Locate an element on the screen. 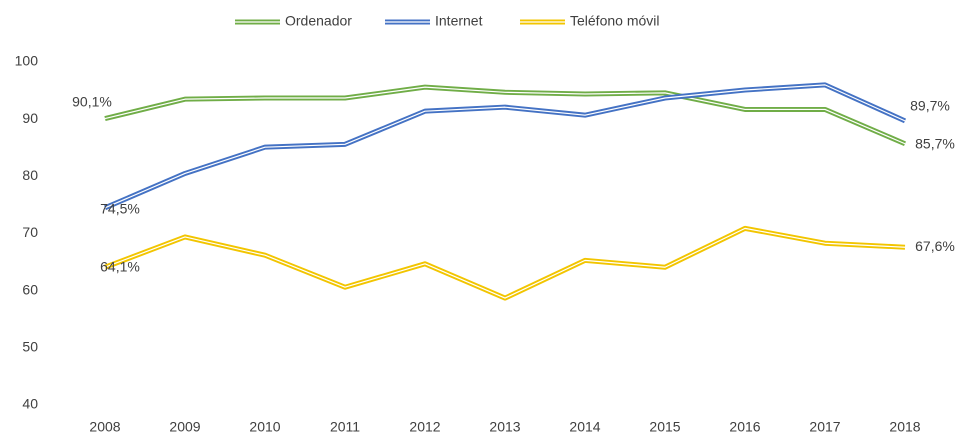  data-label: 90,1% is located at coordinates (92, 101).